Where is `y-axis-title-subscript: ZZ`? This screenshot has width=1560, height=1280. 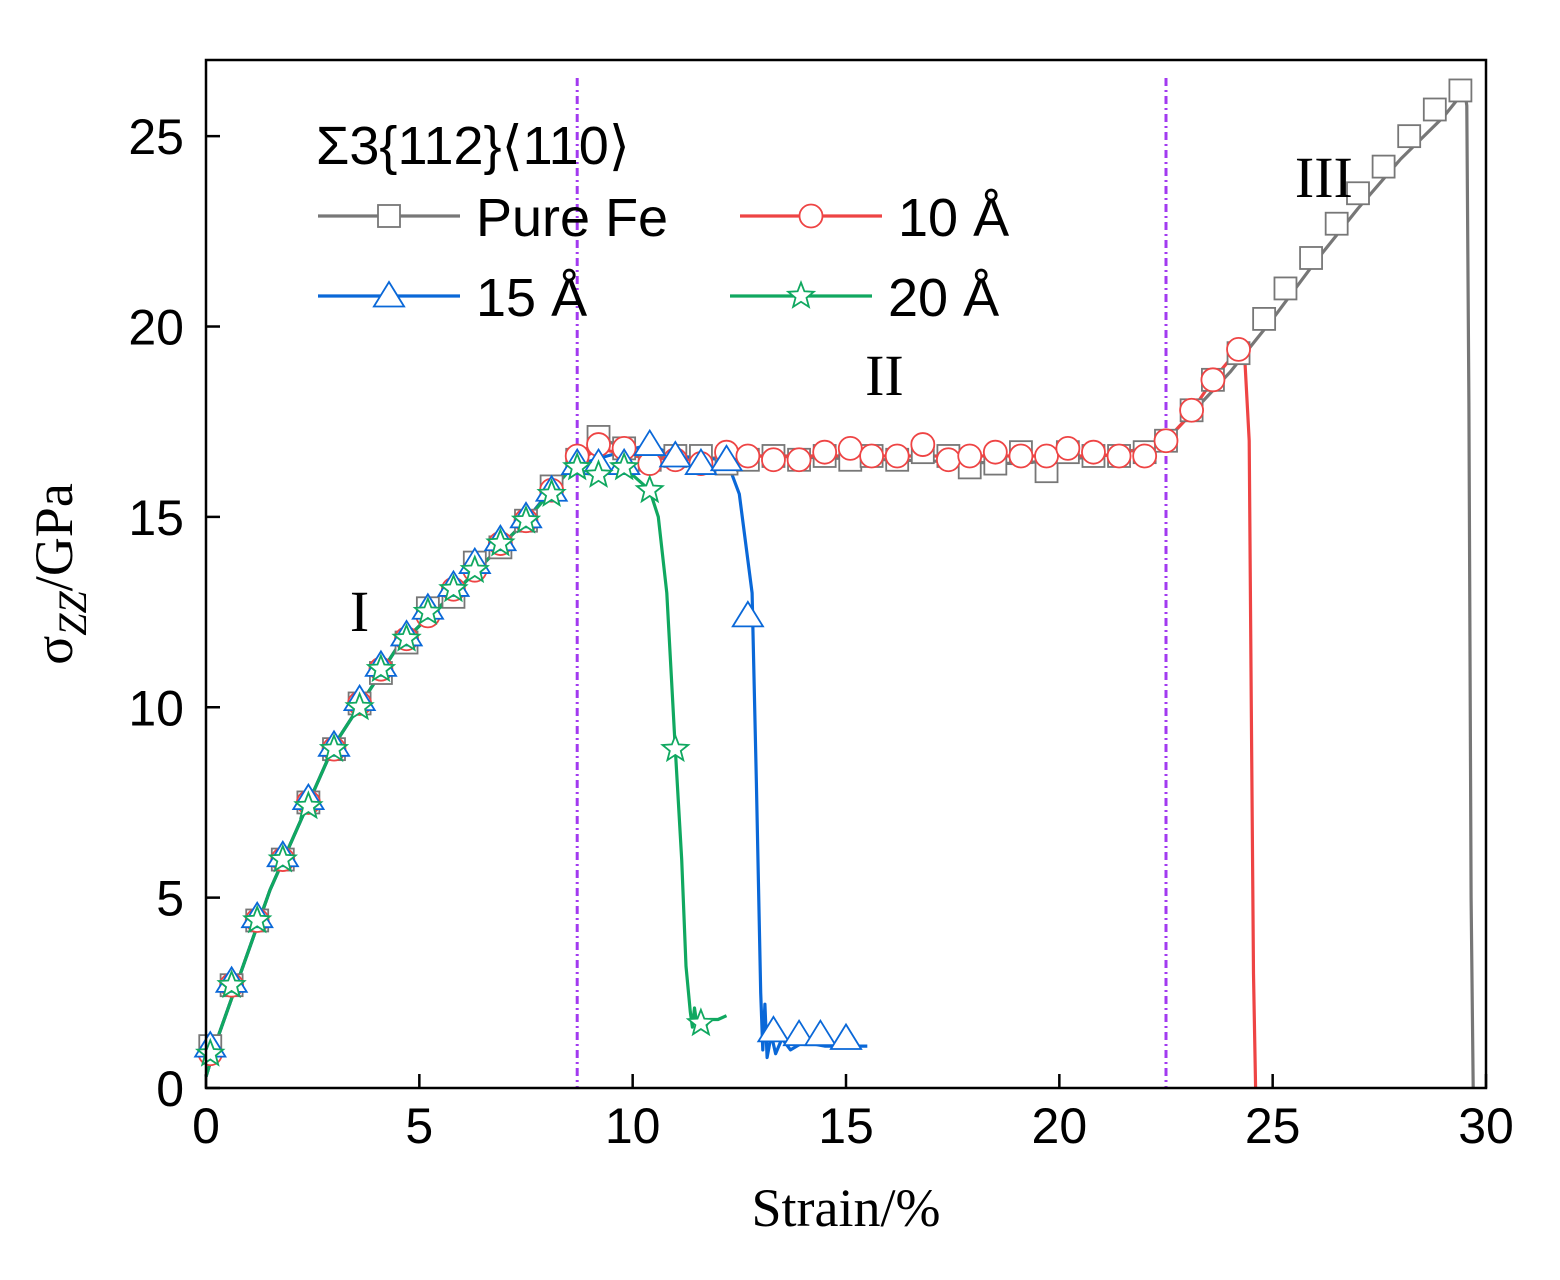 y-axis-title-subscript: ZZ is located at coordinates (72, 612).